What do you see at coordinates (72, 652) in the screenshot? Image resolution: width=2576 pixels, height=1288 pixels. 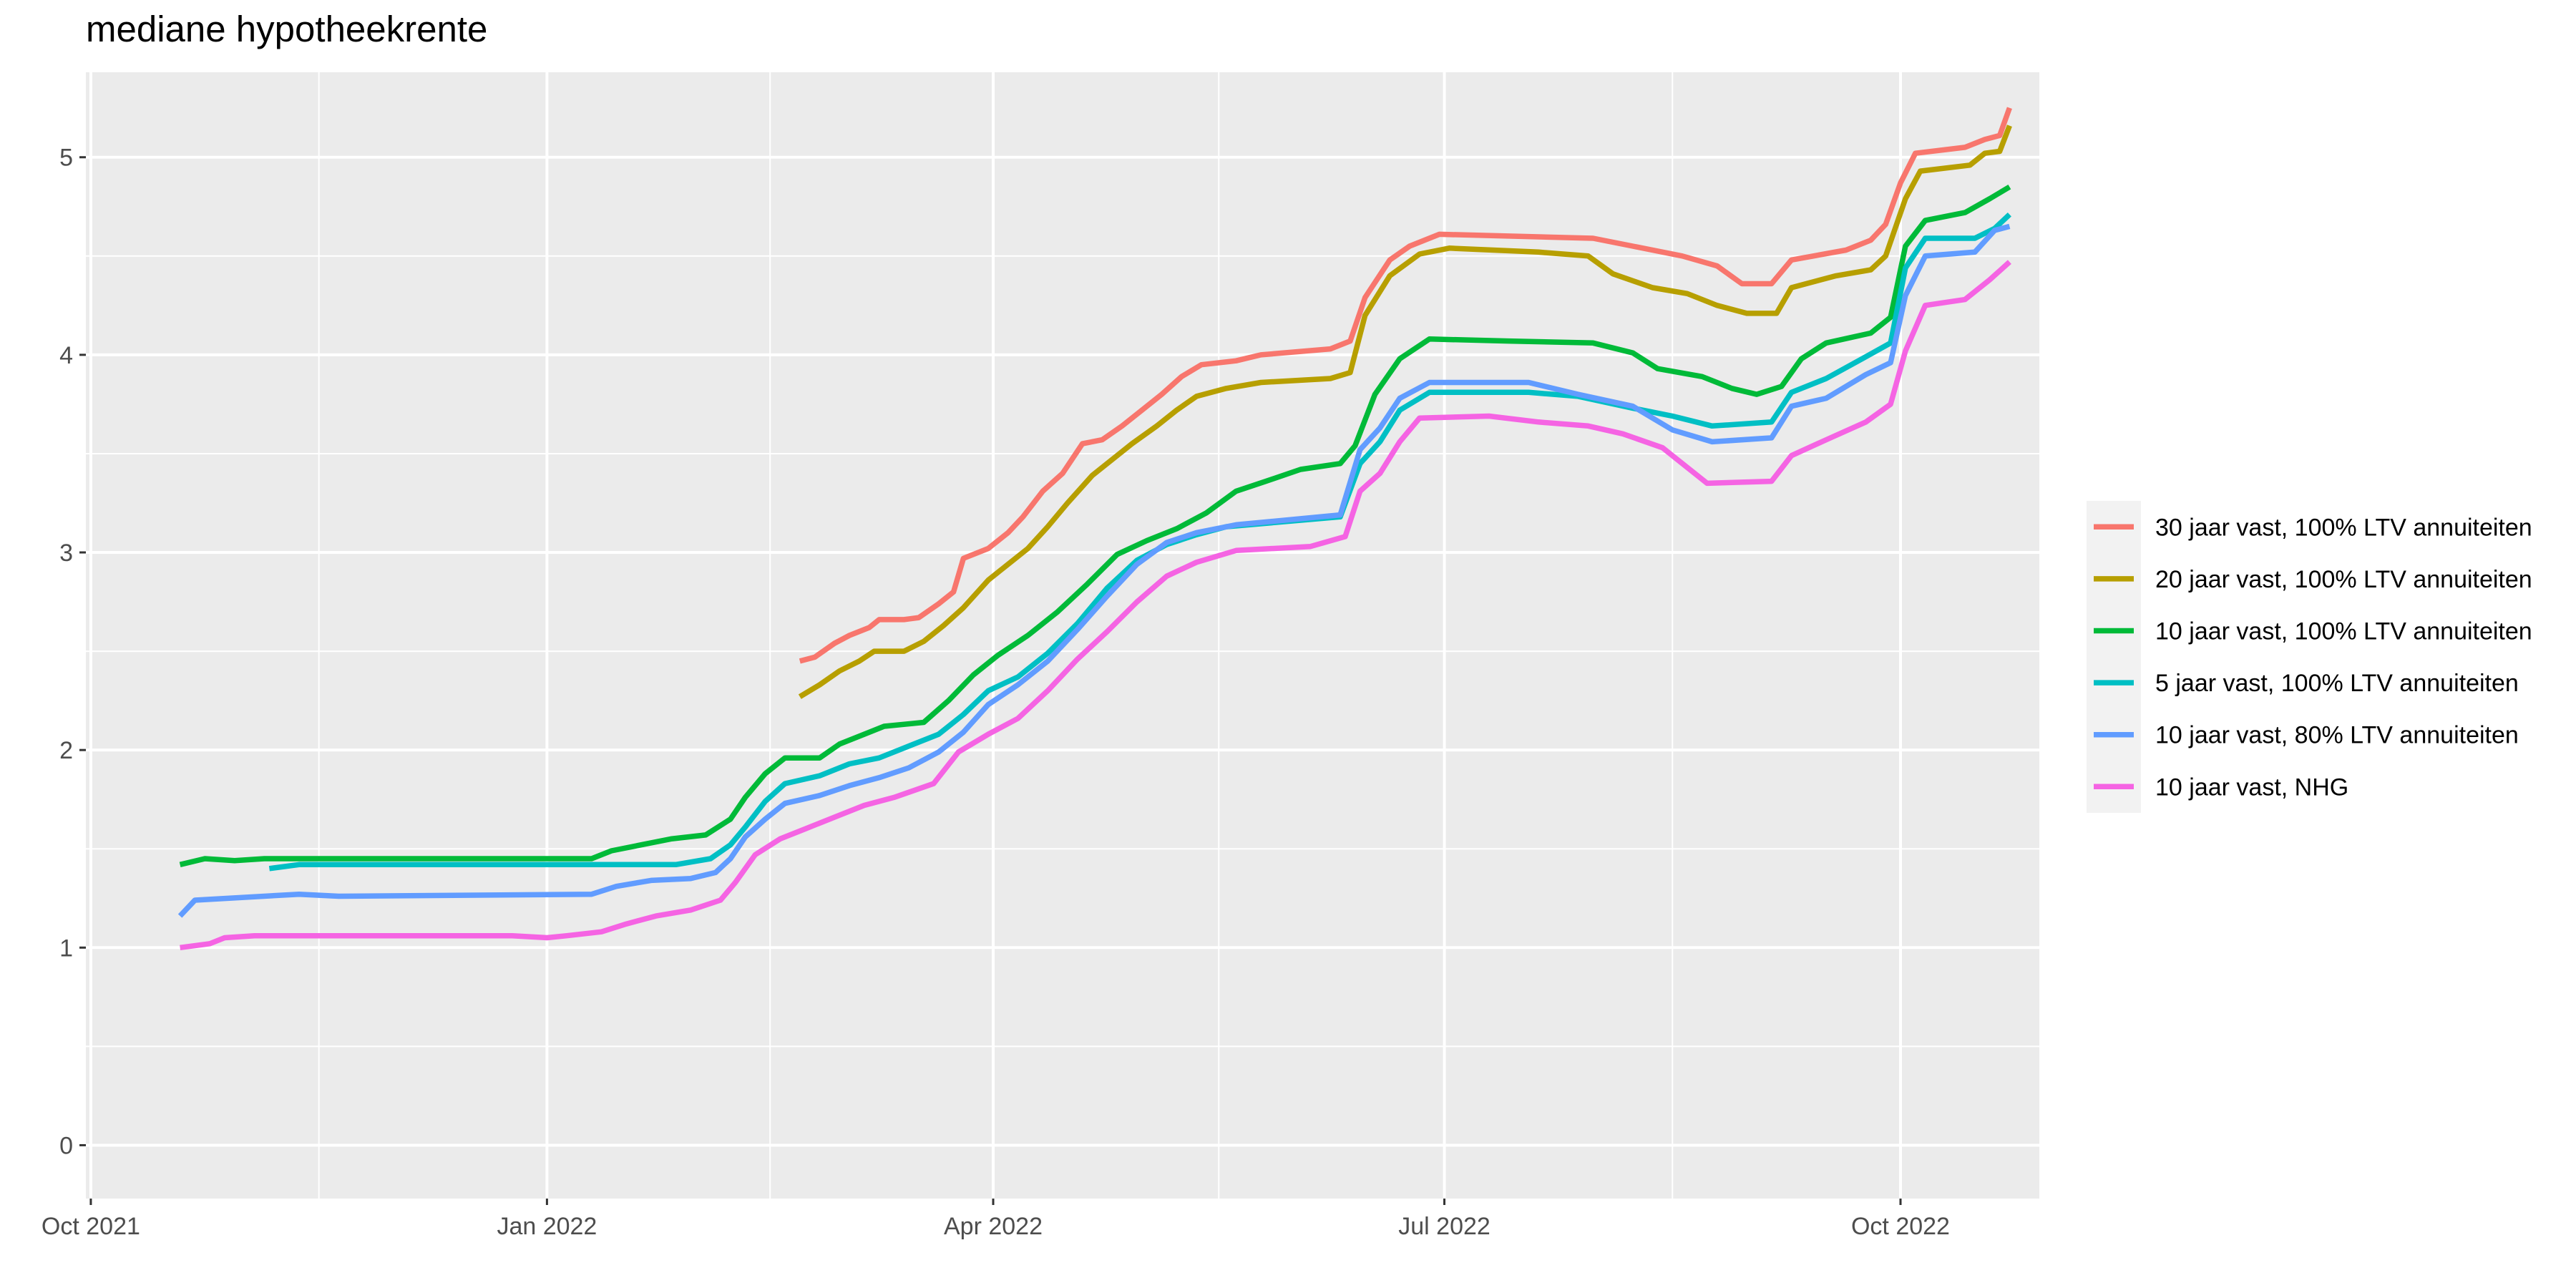 I see `y-axis: 0 1 2 3 4 5` at bounding box center [72, 652].